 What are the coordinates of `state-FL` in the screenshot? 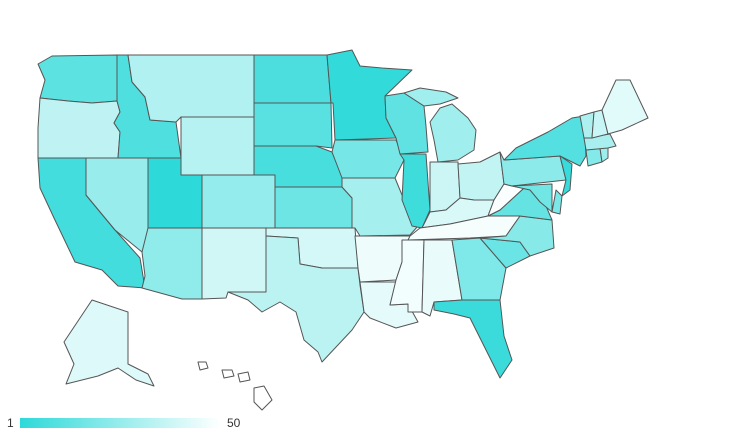 It's located at (473, 339).